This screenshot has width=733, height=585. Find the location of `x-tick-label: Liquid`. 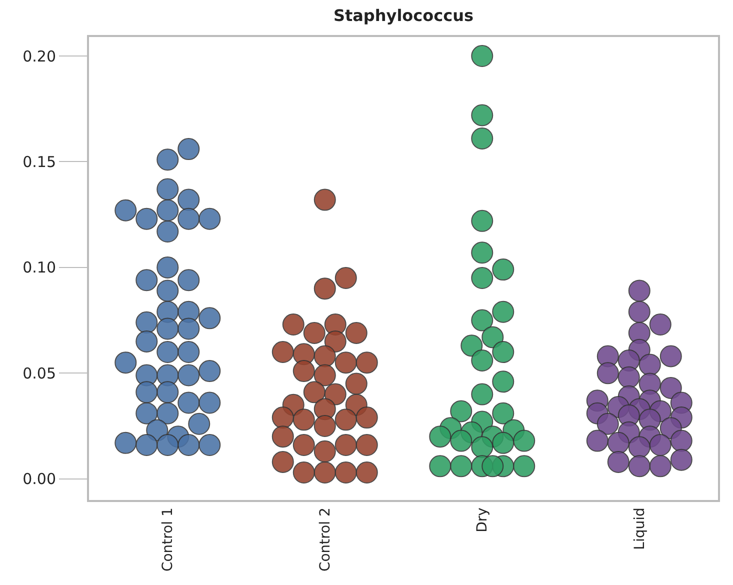

x-tick-label: Liquid is located at coordinates (640, 529).